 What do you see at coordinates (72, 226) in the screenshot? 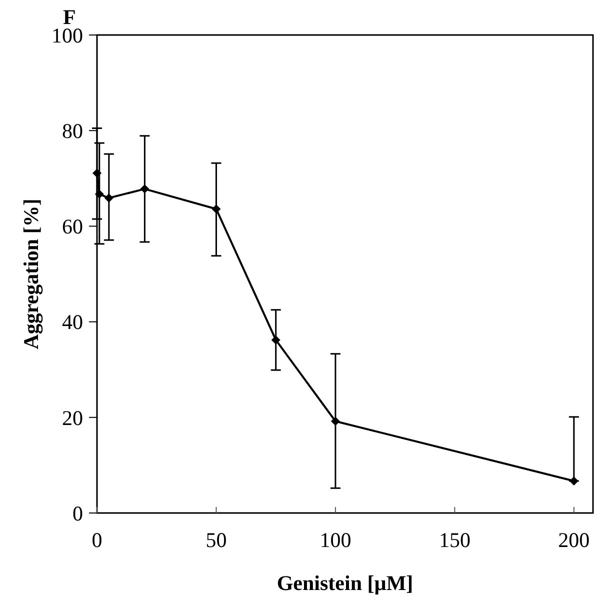
I see `y-tick-label: 60` at bounding box center [72, 226].